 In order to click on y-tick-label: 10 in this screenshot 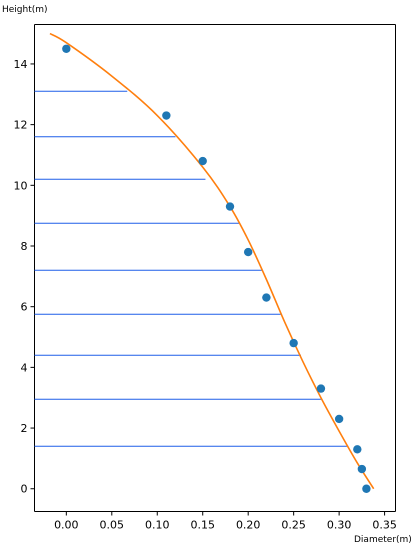, I will do `click(21, 185)`.